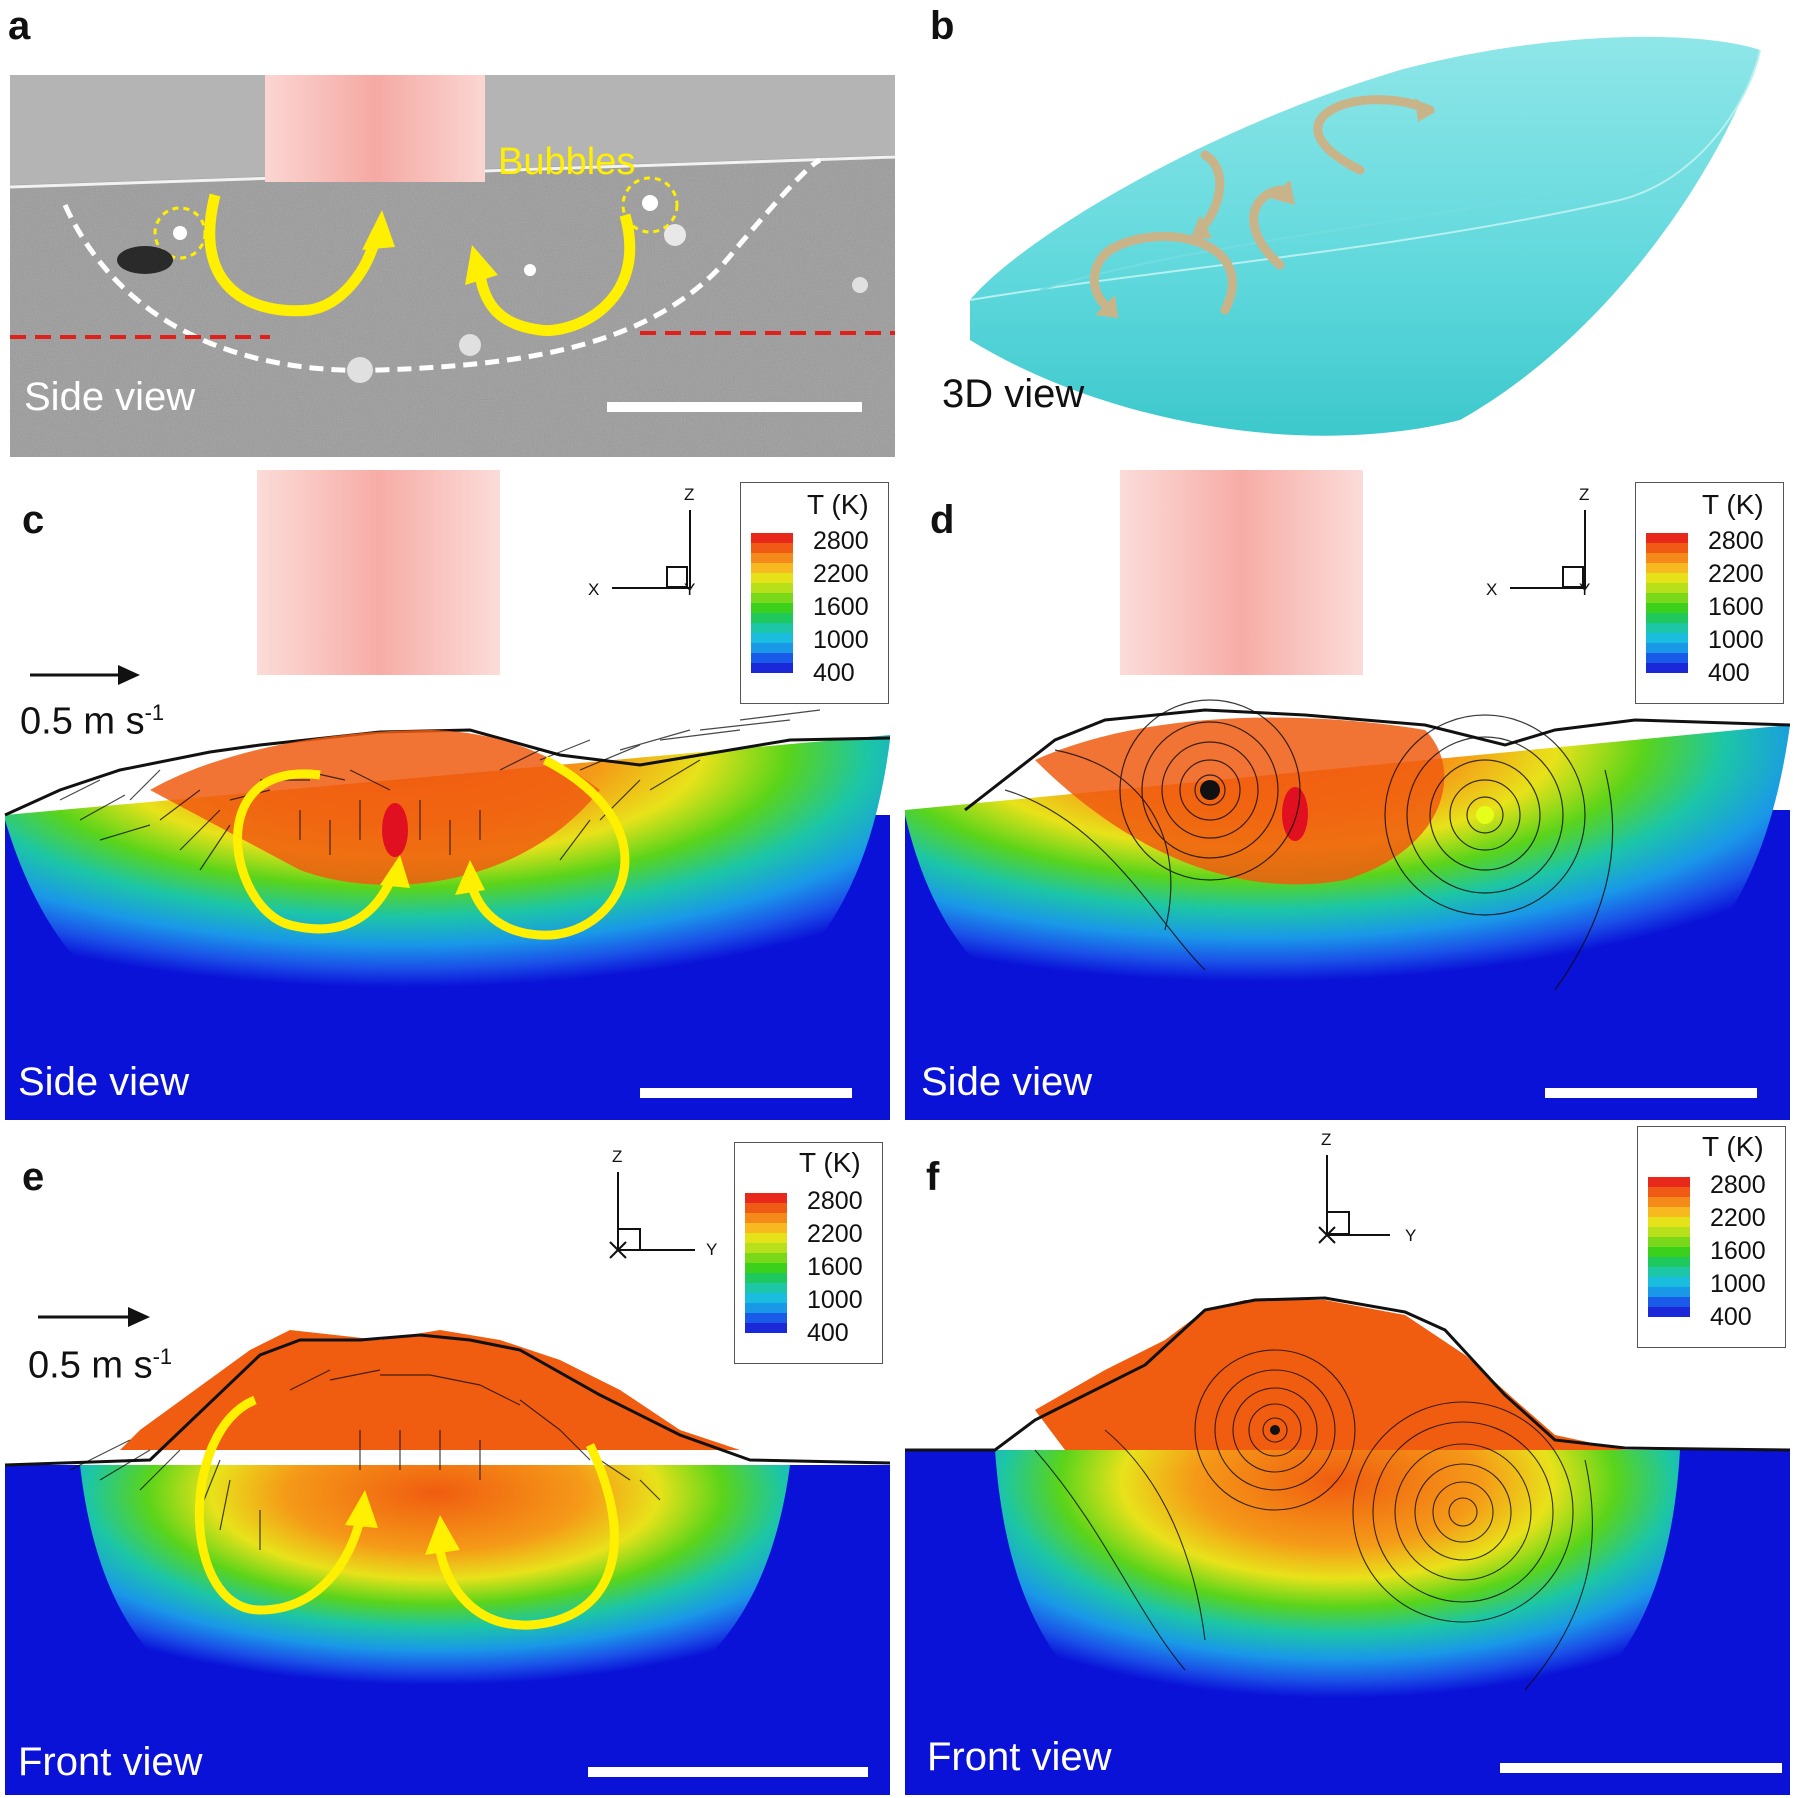 The height and width of the screenshot is (1798, 1794). Describe the element at coordinates (942, 520) in the screenshot. I see `panel-d-label: d` at that location.